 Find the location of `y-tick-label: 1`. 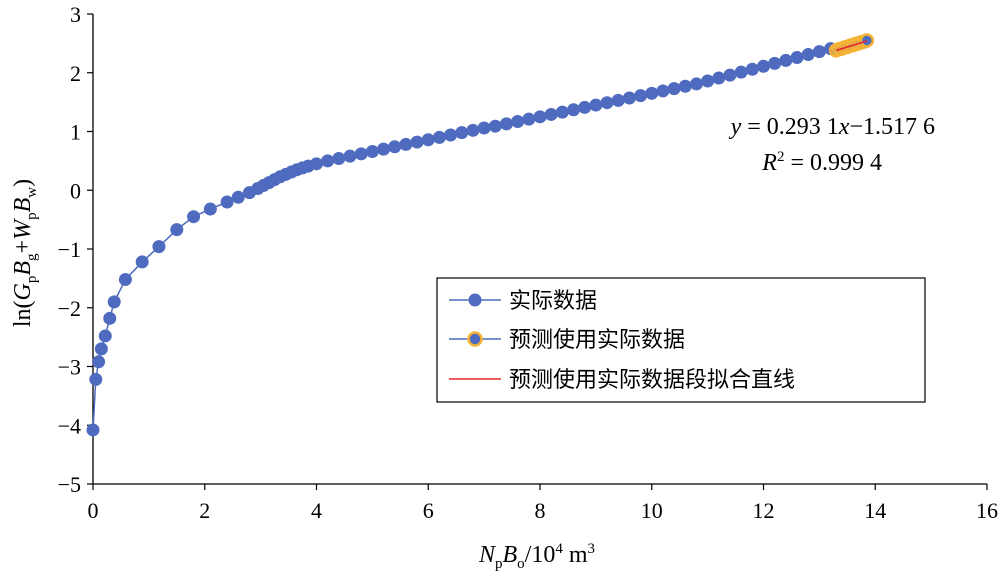

y-tick-label: 1 is located at coordinates (75, 132).